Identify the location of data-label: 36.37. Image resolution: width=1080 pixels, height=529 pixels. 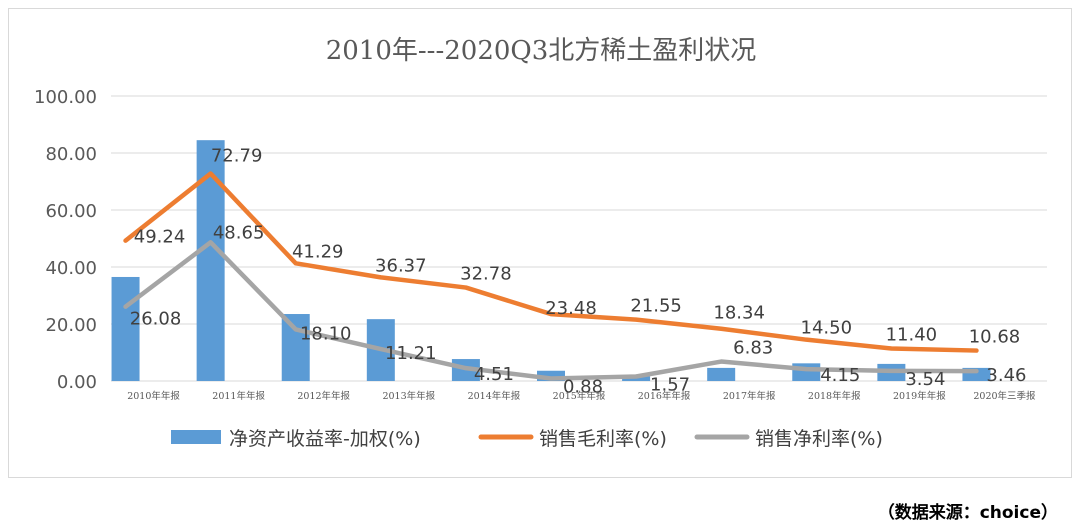
(401, 265).